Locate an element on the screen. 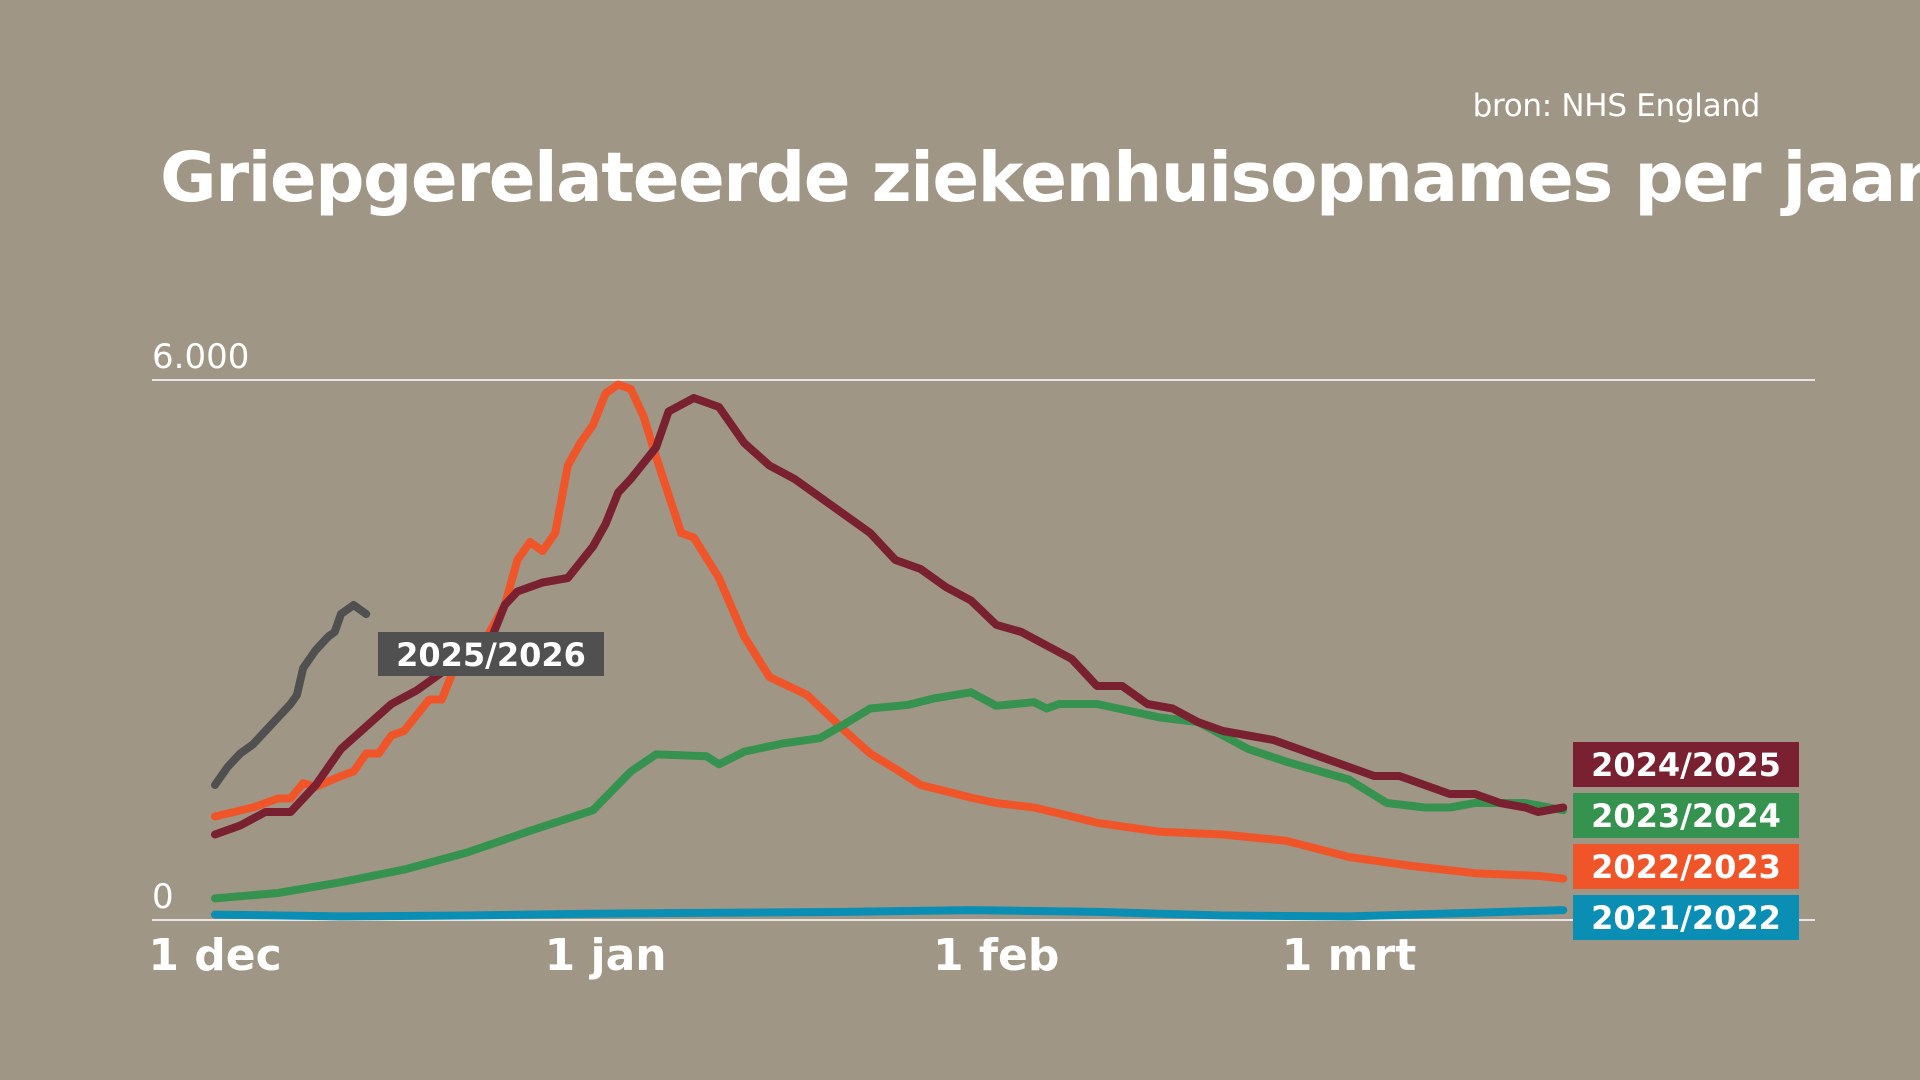 Image resolution: width=1920 pixels, height=1080 pixels. legend-label: 2024/2025 is located at coordinates (1686, 765).